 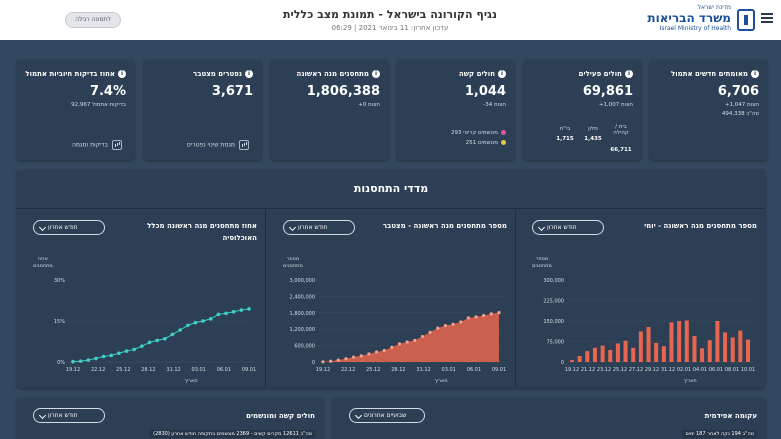 What do you see at coordinates (700, 370) in the screenshot?
I see `x-tick-label: 04.01` at bounding box center [700, 370].